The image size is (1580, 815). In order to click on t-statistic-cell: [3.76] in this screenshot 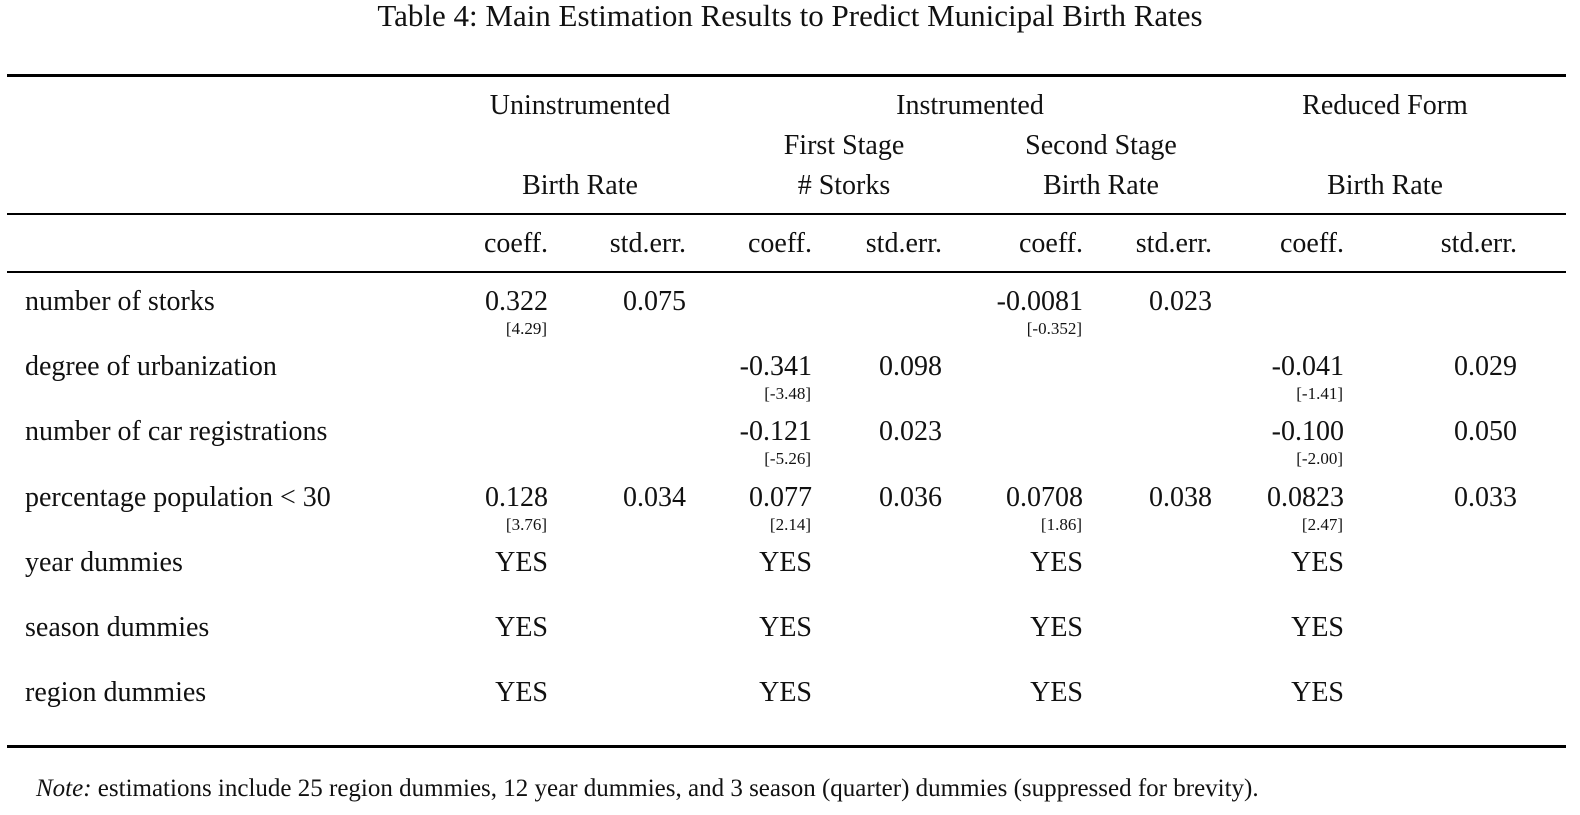, I will do `click(526, 524)`.